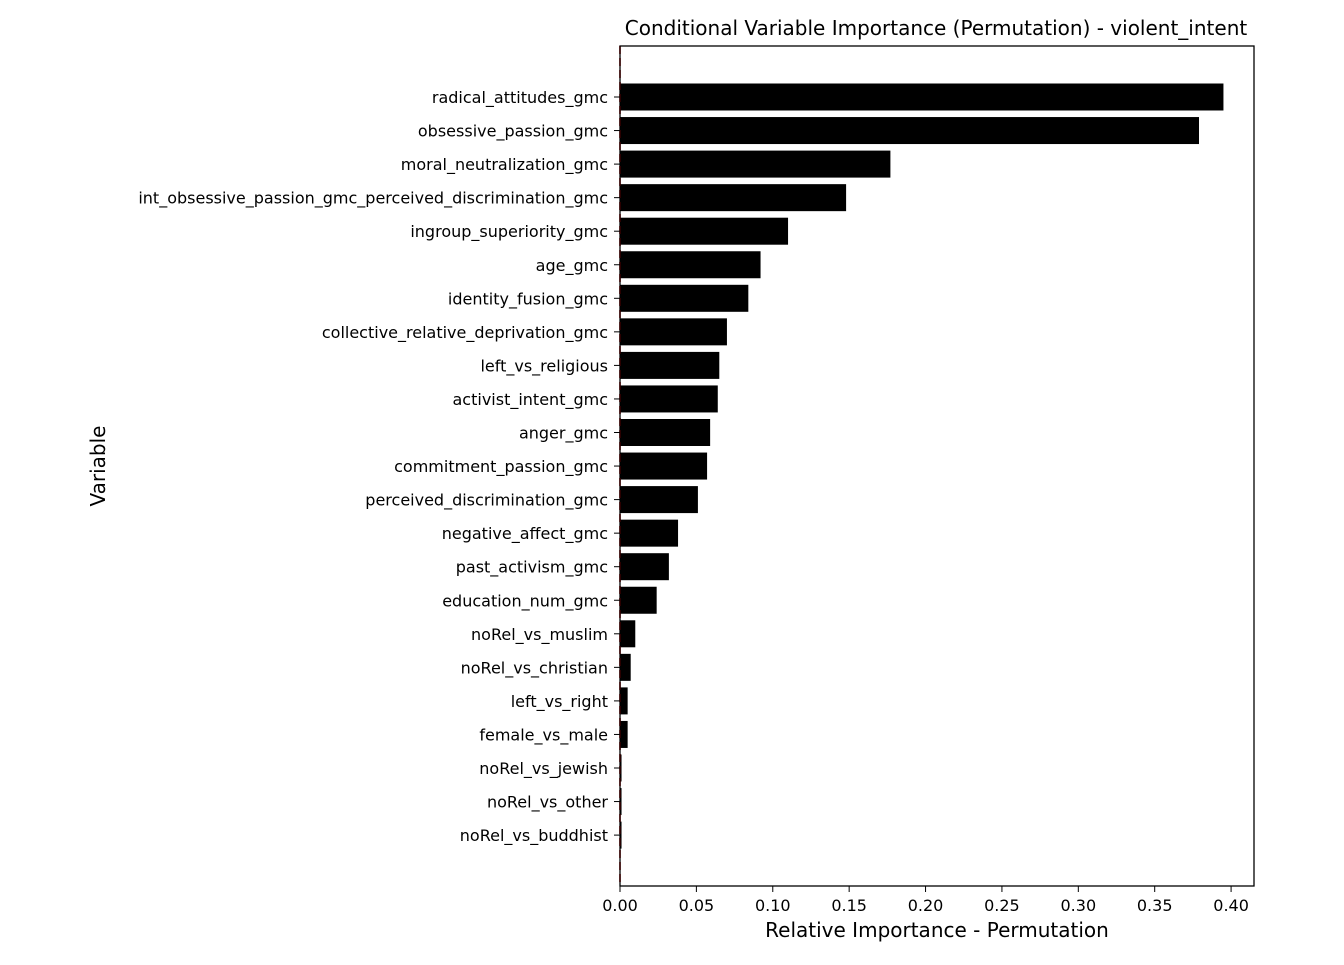  What do you see at coordinates (509, 232) in the screenshot?
I see `y-tick-label: ingroup_superiority_gmc` at bounding box center [509, 232].